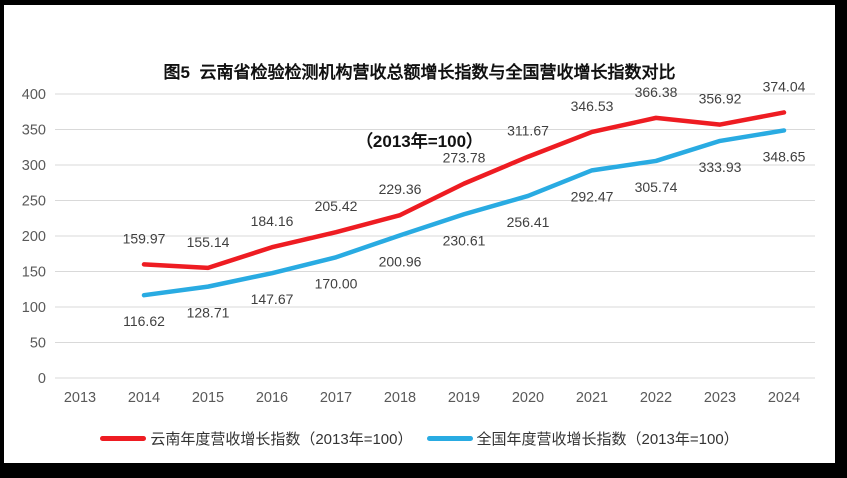 This screenshot has height=478, width=847. I want to click on x-axis-label: 2015, so click(208, 398).